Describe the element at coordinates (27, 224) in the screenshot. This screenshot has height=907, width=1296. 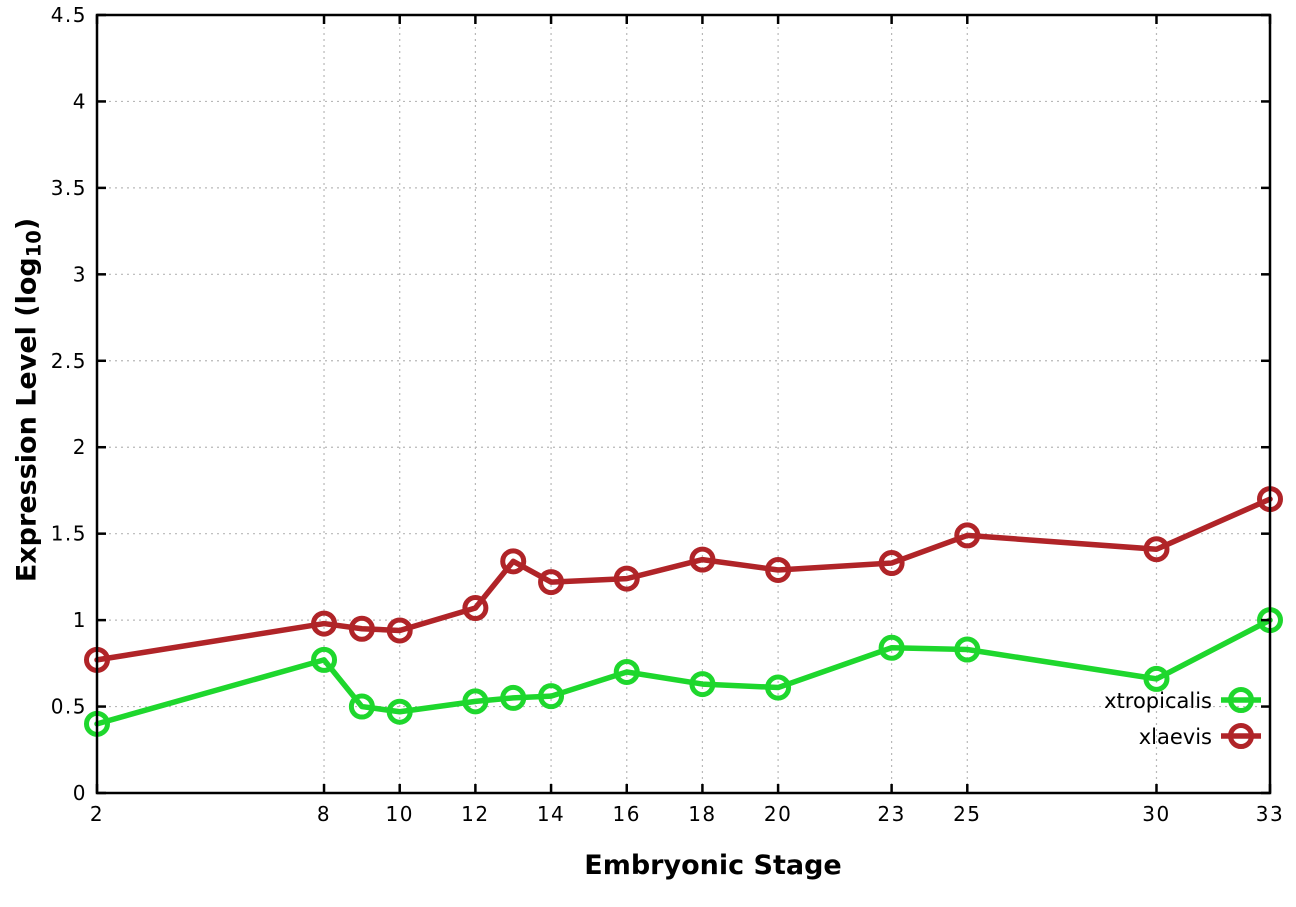
I see `y-axis-title-close: )` at that location.